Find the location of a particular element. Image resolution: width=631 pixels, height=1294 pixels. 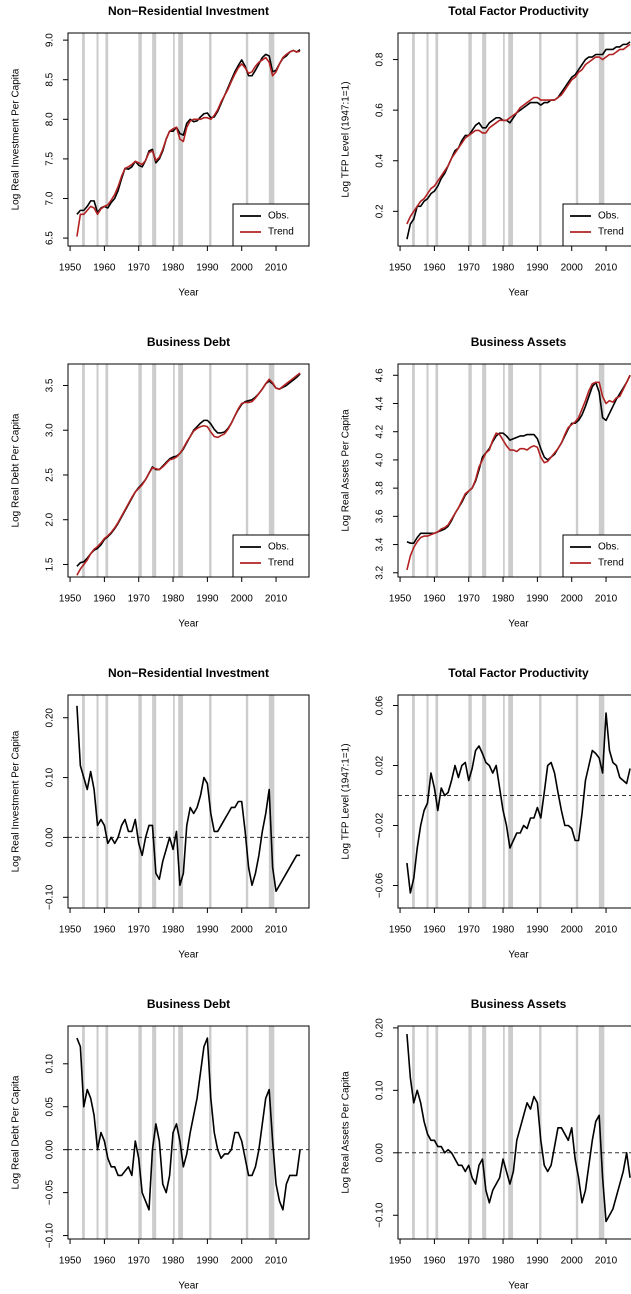

y-tick-label: 3.5 is located at coordinates (50, 385).